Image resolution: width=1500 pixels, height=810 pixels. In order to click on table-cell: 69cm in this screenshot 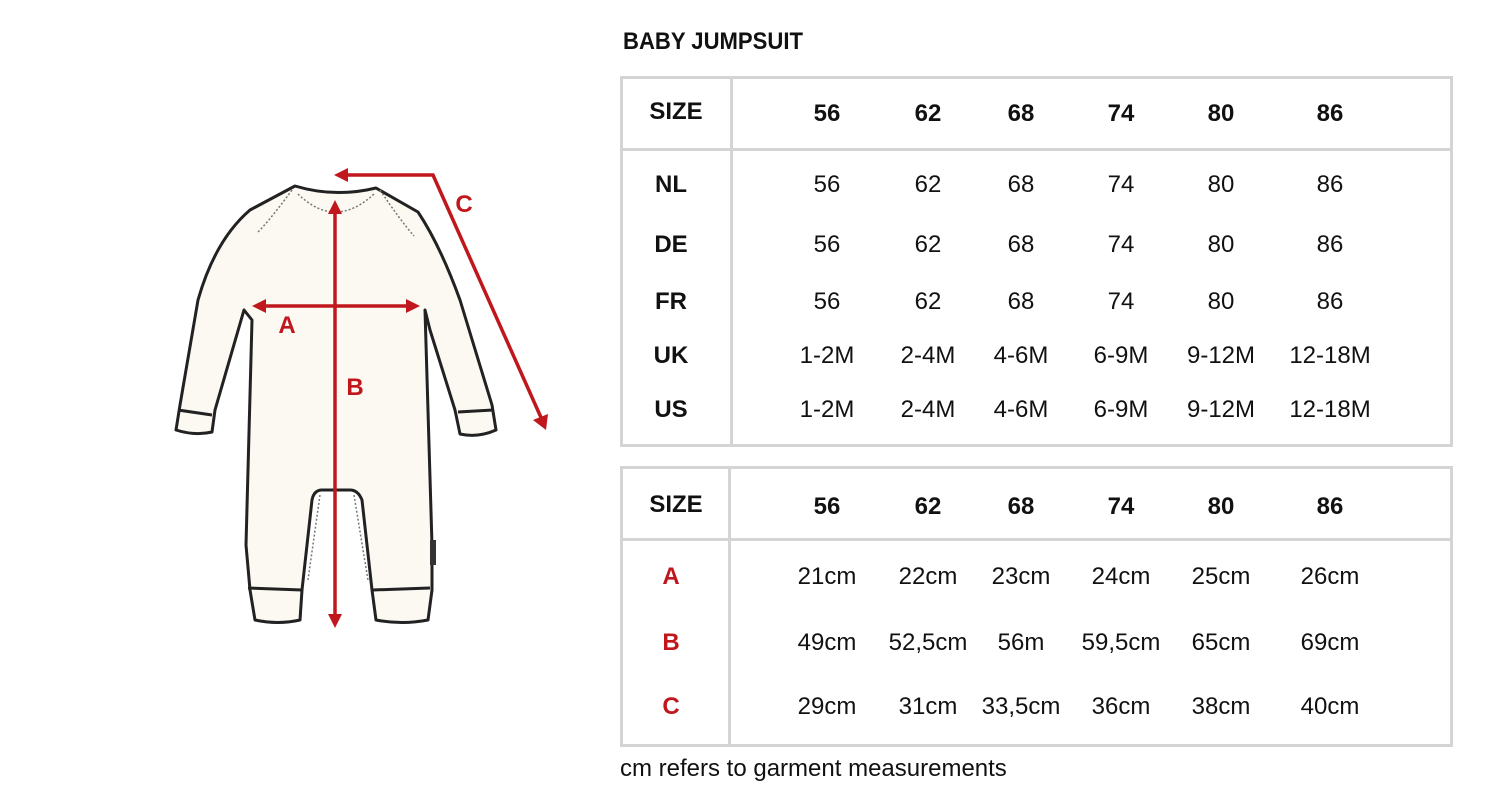, I will do `click(1330, 642)`.